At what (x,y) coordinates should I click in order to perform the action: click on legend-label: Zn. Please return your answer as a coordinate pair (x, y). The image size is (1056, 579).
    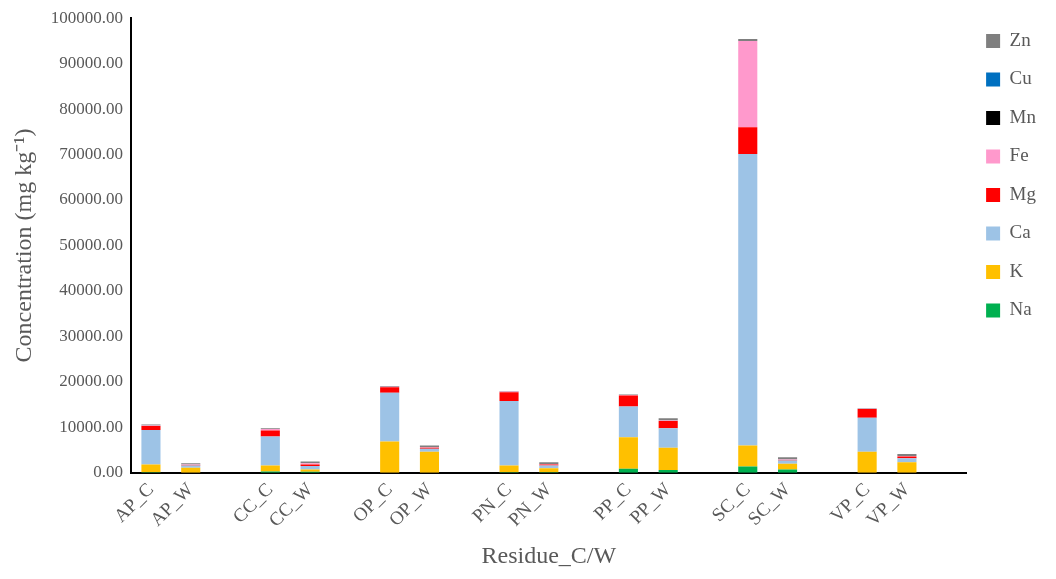
    Looking at the image, I should click on (1020, 39).